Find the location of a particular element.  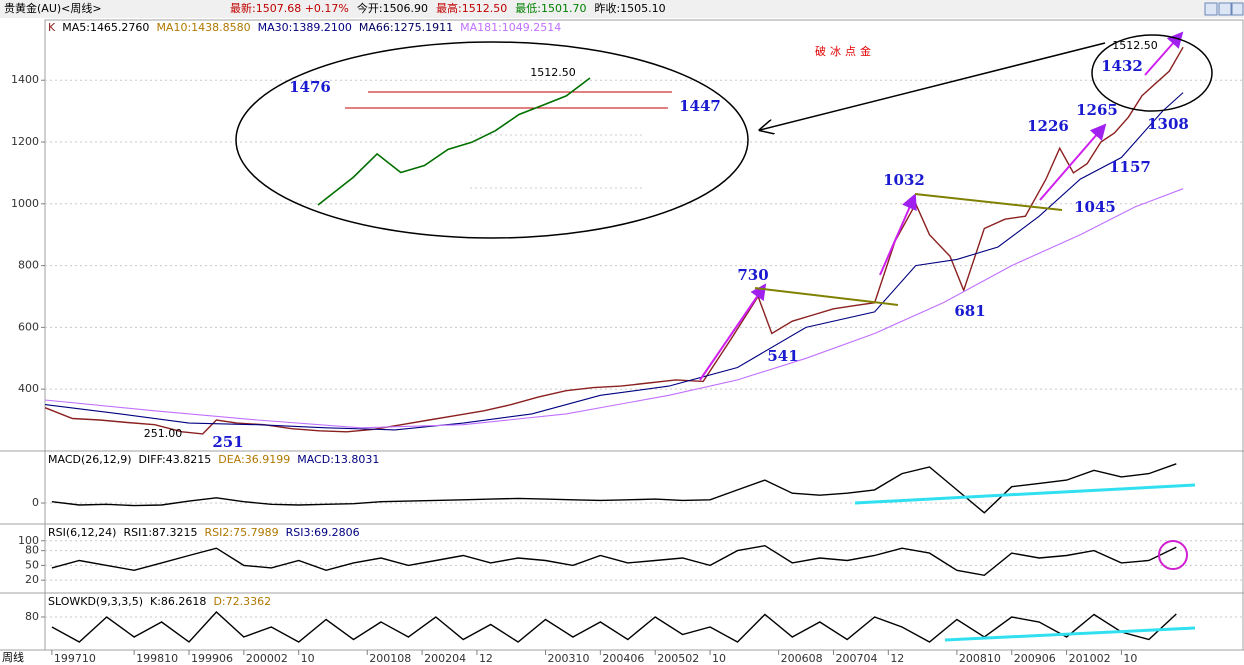

x-tick-label: 199906 is located at coordinates (212, 658).